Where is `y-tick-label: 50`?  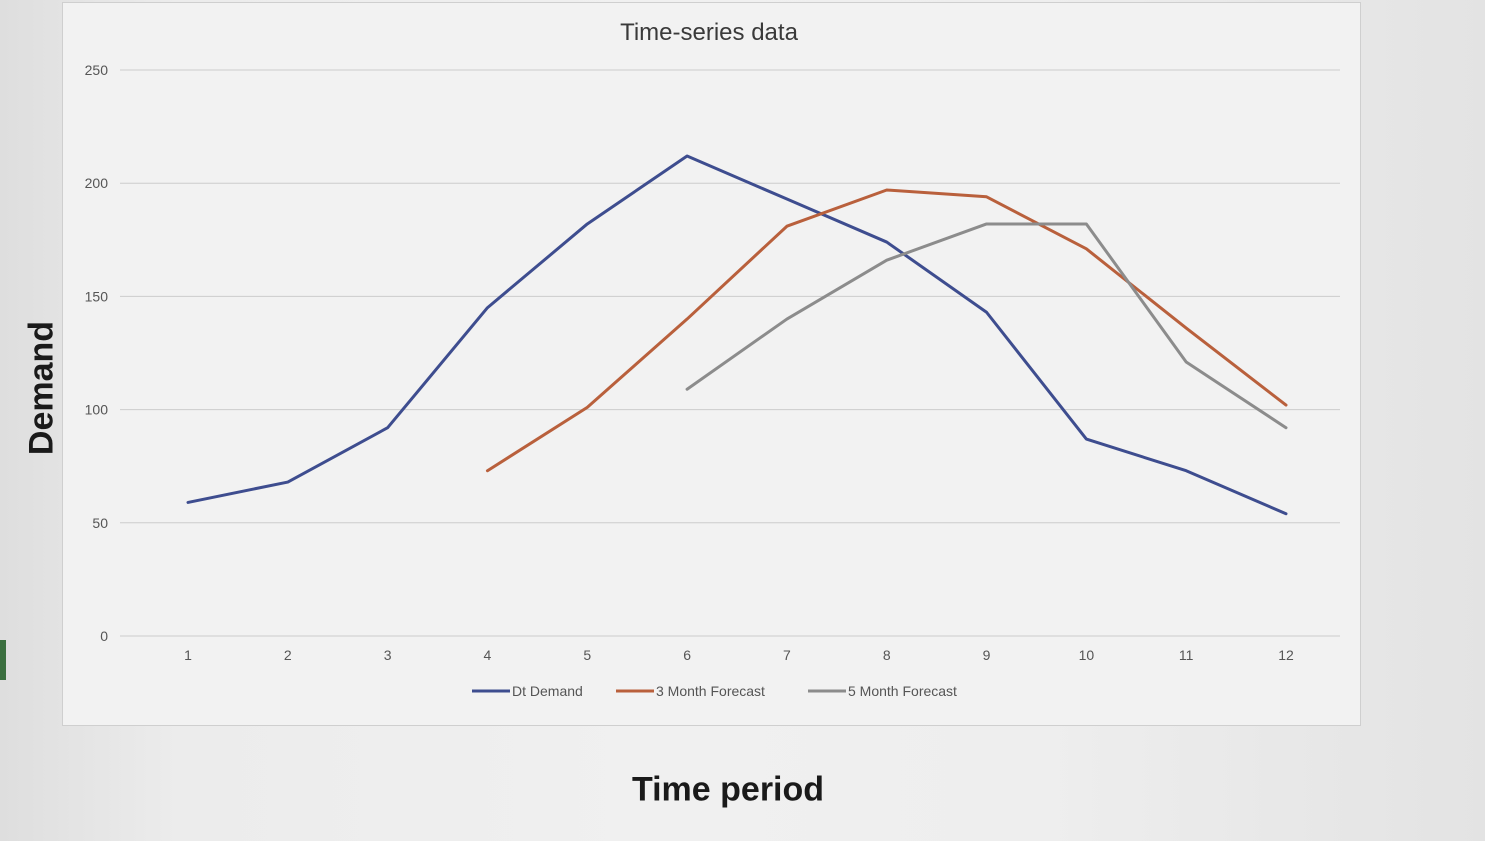 y-tick-label: 50 is located at coordinates (100, 523).